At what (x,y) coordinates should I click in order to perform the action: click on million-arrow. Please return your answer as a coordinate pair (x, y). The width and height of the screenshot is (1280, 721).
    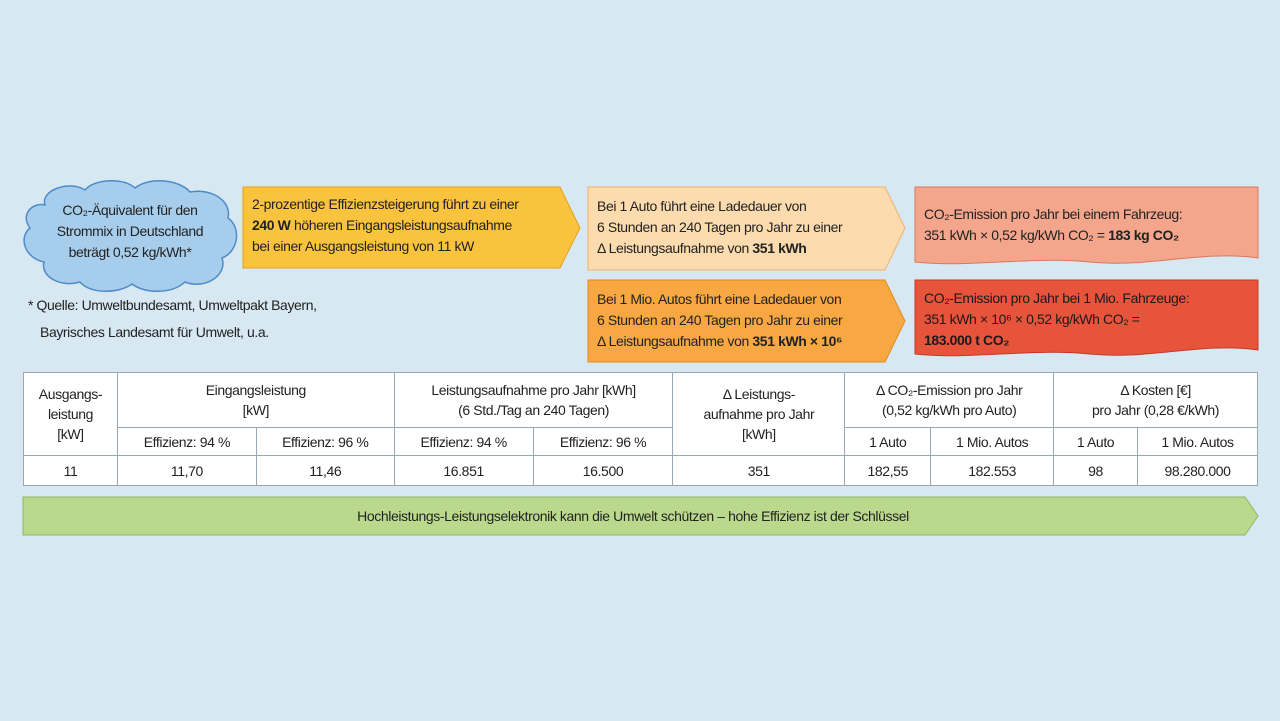
    Looking at the image, I should click on (746, 321).